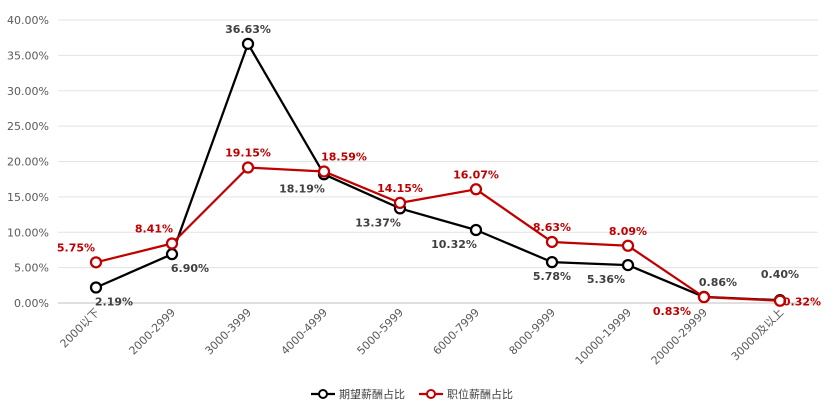 The height and width of the screenshot is (412, 838). What do you see at coordinates (31, 268) in the screenshot?
I see `y-tick-label: 5.00%` at bounding box center [31, 268].